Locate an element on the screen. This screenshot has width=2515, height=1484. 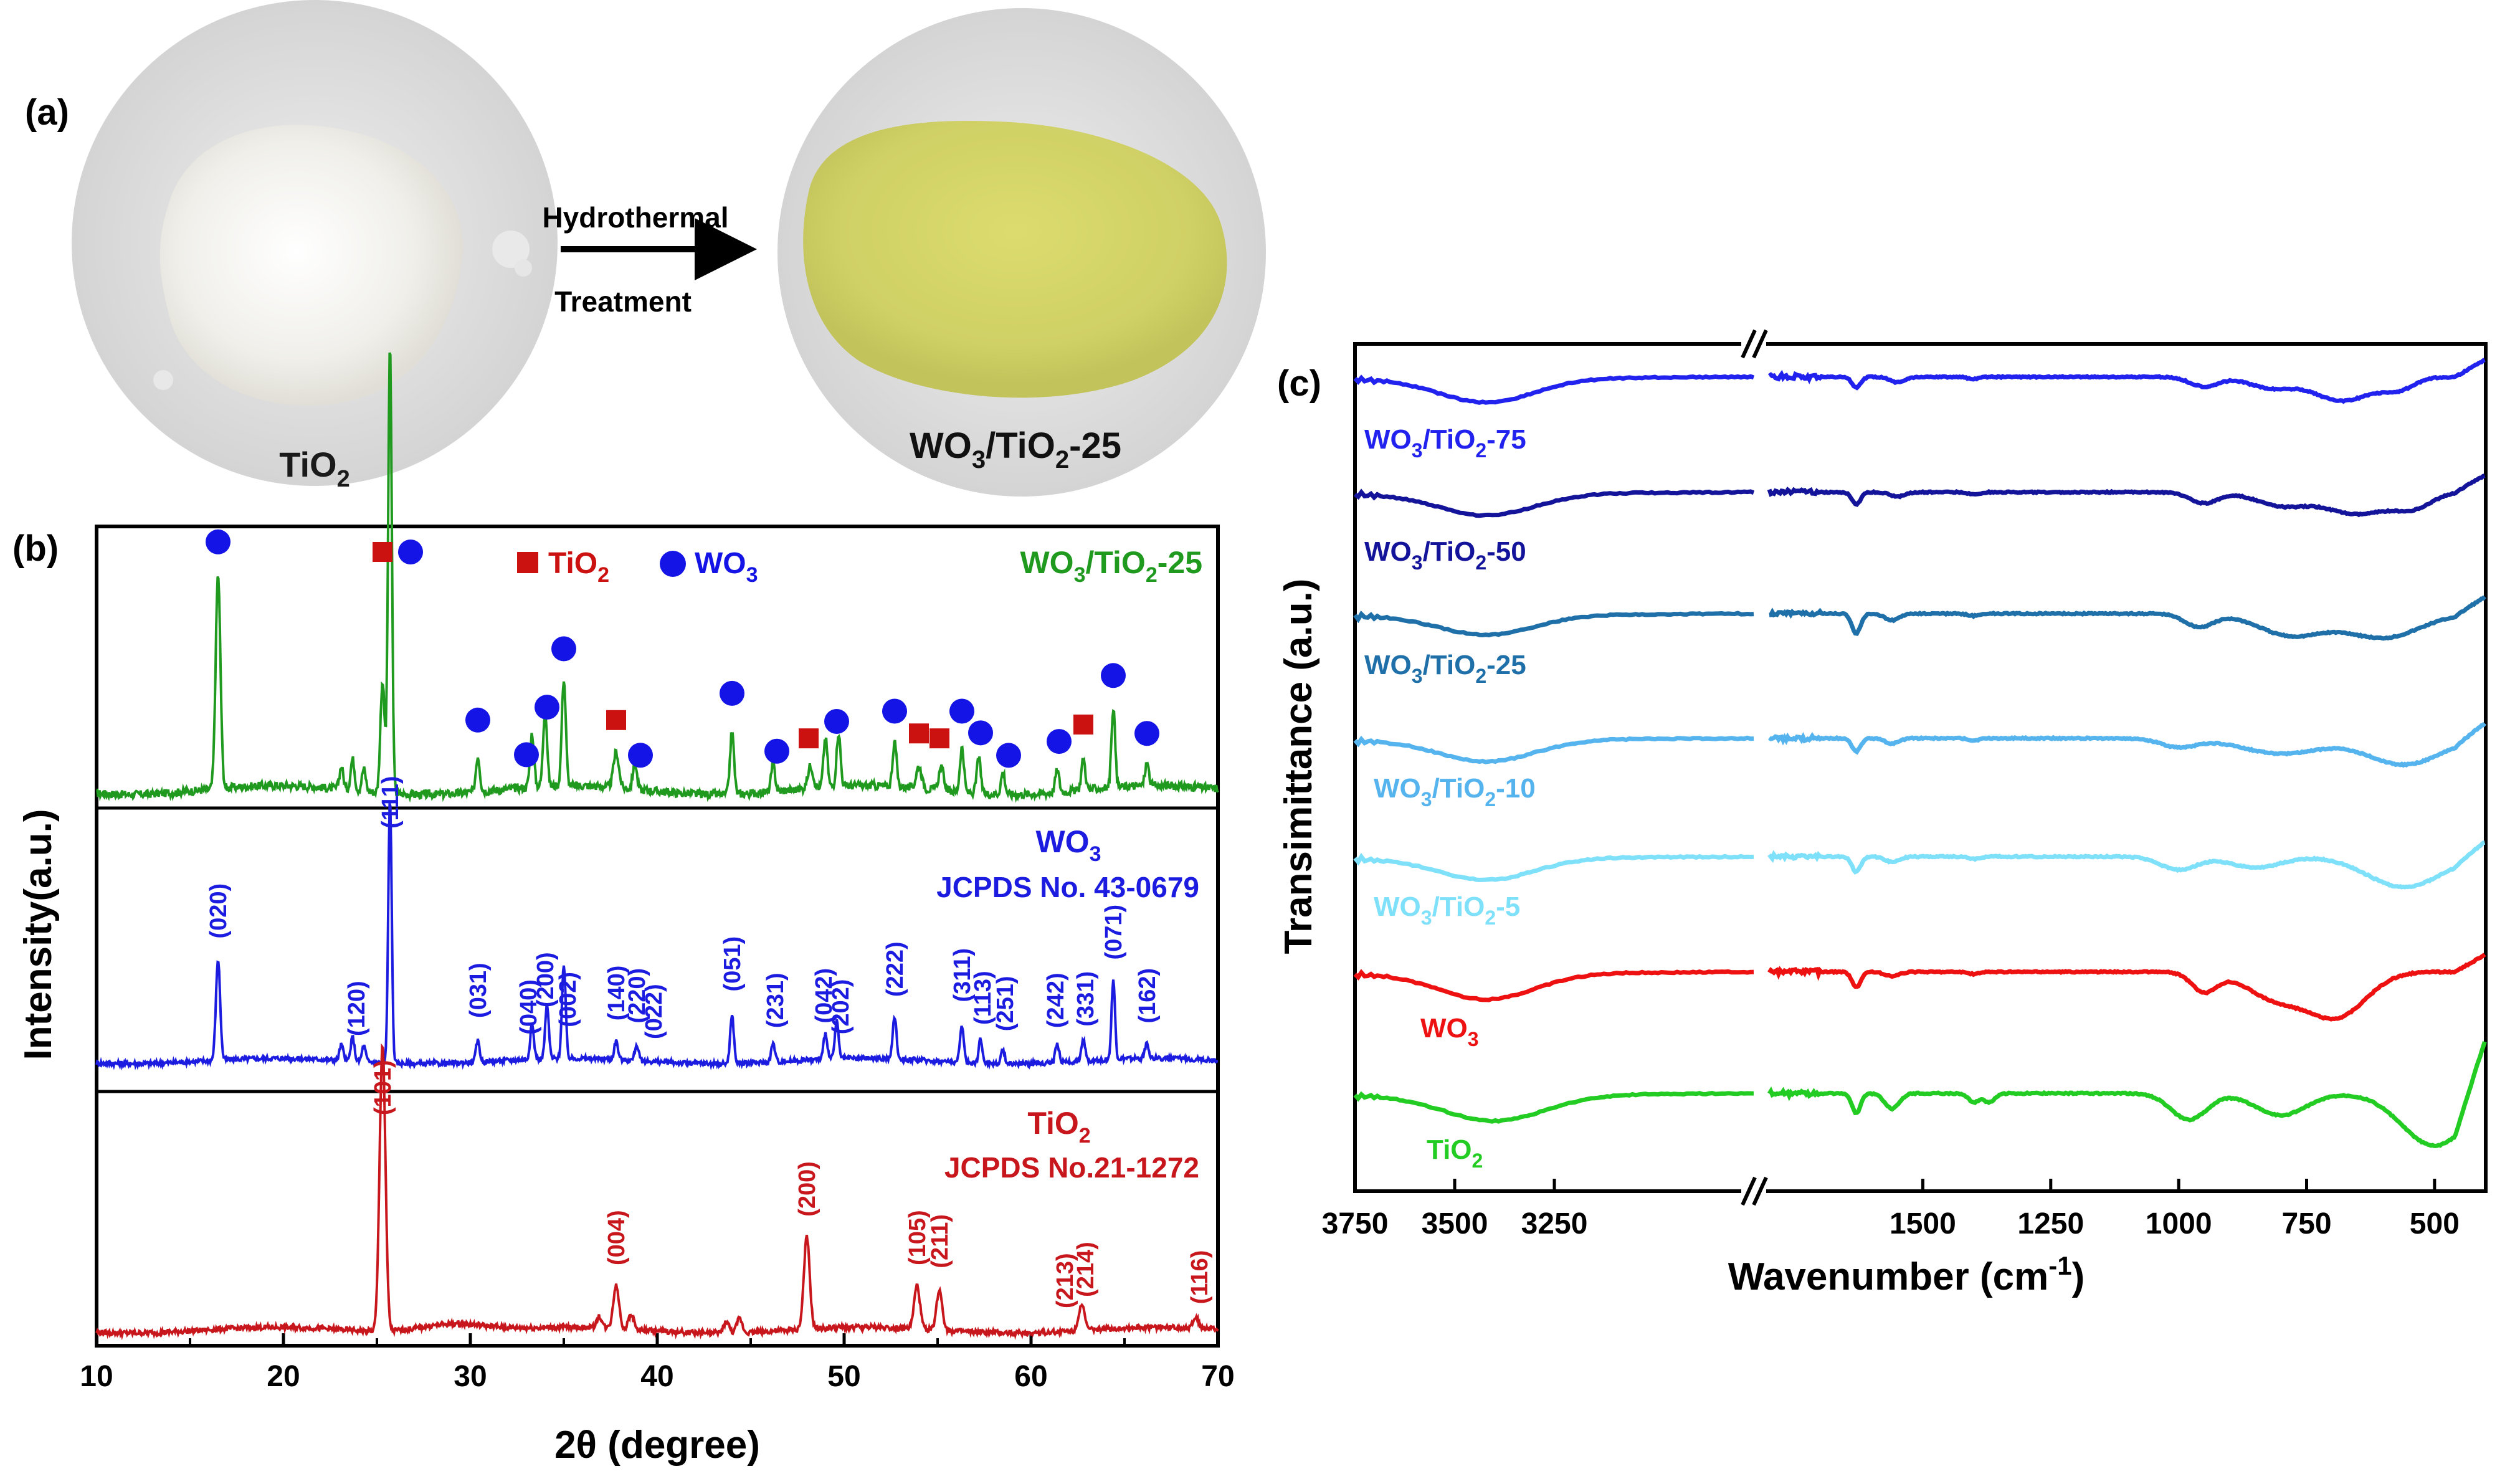
xrd-xtick-label: 70 is located at coordinates (1217, 1376).